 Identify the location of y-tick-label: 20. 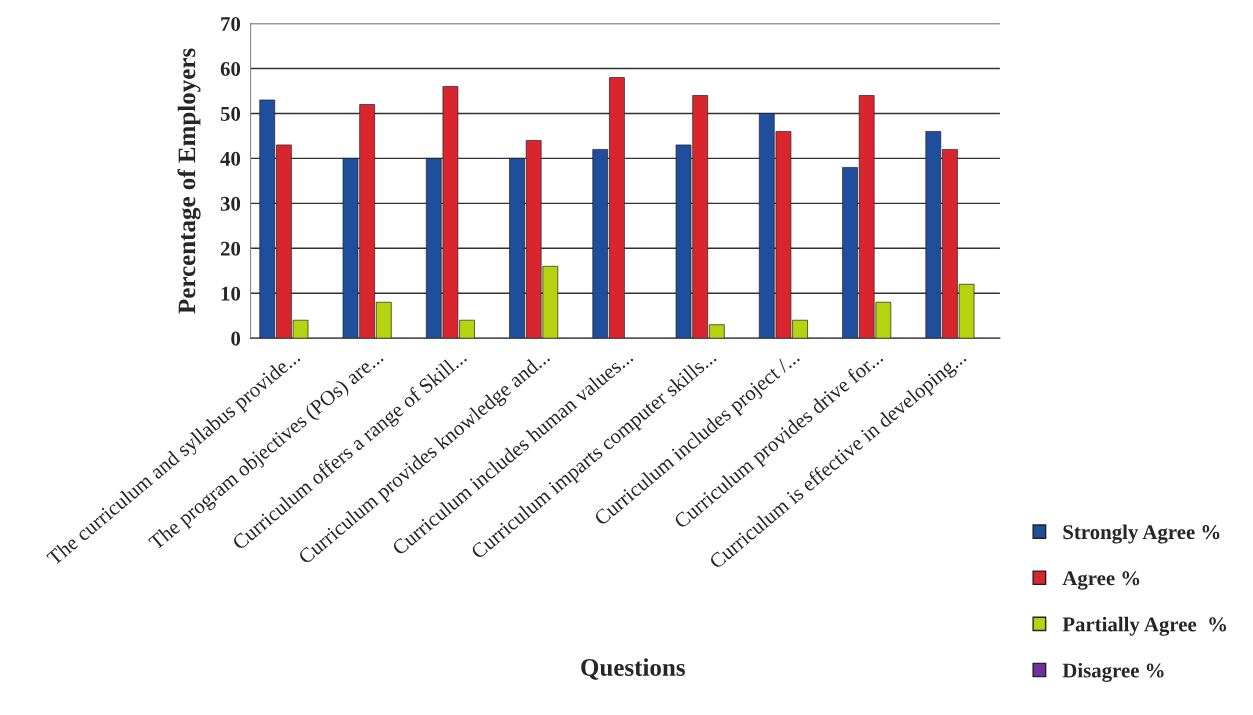
(230, 248).